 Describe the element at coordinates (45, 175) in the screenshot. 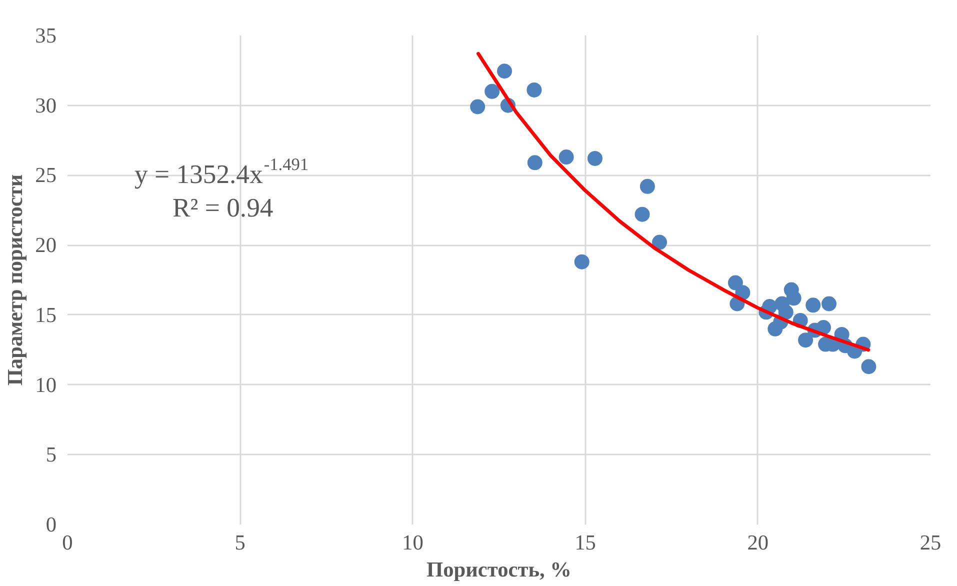

I see `y-tick-label: 25` at that location.